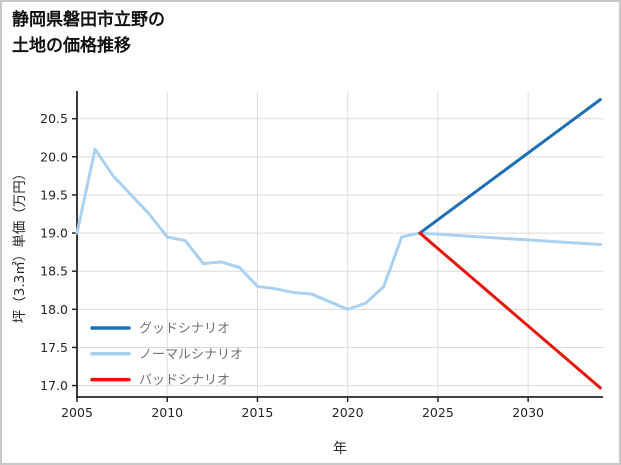 This screenshot has width=621, height=465. I want to click on x-tick-label: 2030, so click(528, 412).